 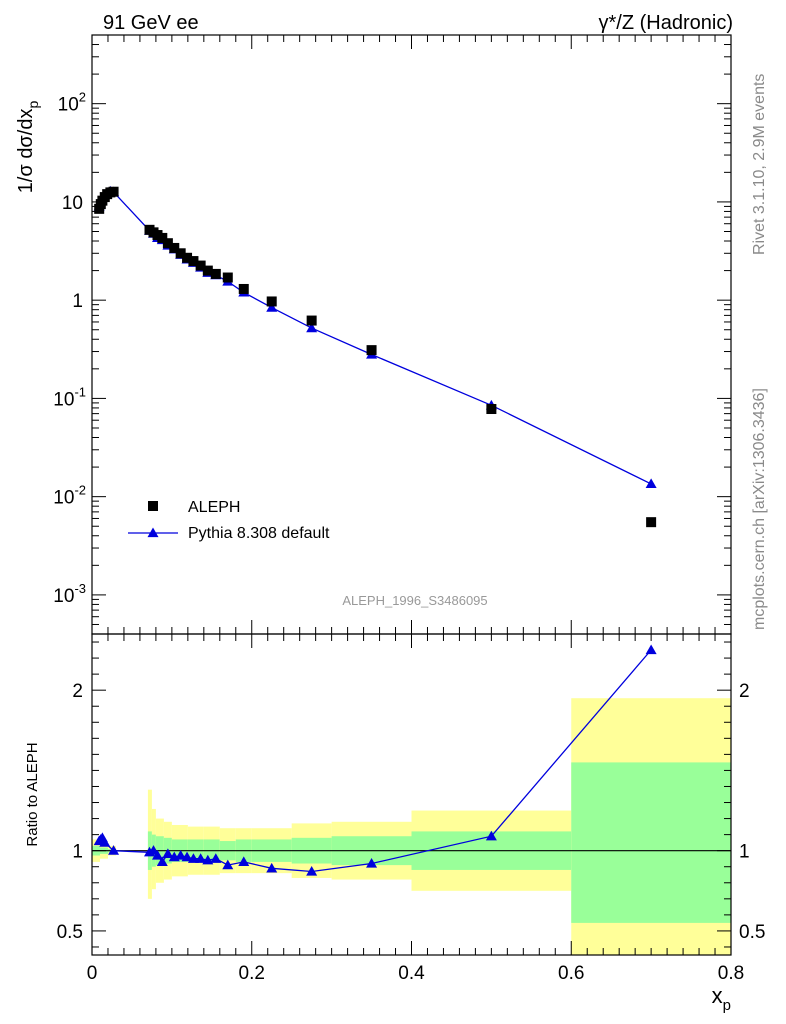 What do you see at coordinates (80, 391) in the screenshot?
I see `y-tick-label-exp: -1` at bounding box center [80, 391].